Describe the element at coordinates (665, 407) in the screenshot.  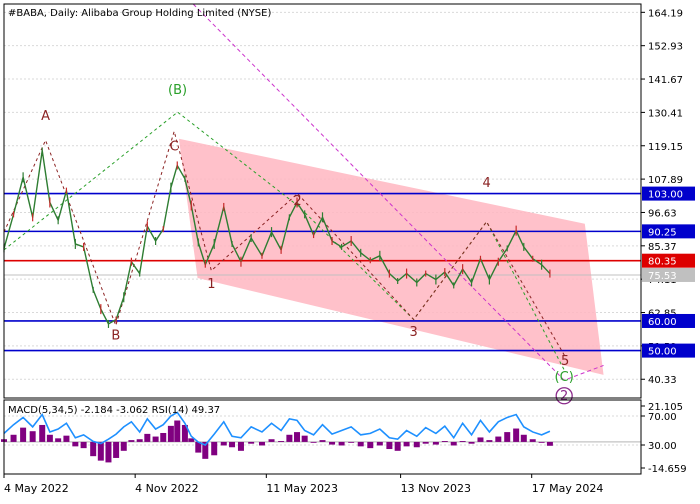
I see `indicator-tick-label: 21.105` at that location.